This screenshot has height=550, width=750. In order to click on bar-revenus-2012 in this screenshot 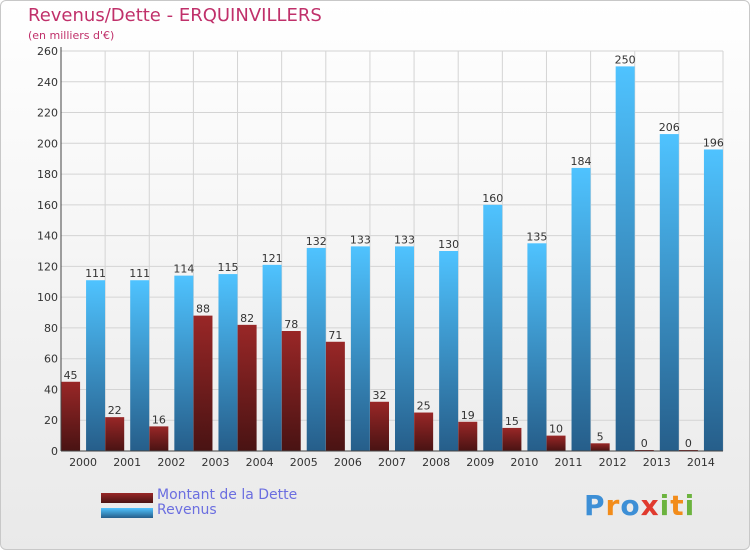, I will do `click(625, 258)`.